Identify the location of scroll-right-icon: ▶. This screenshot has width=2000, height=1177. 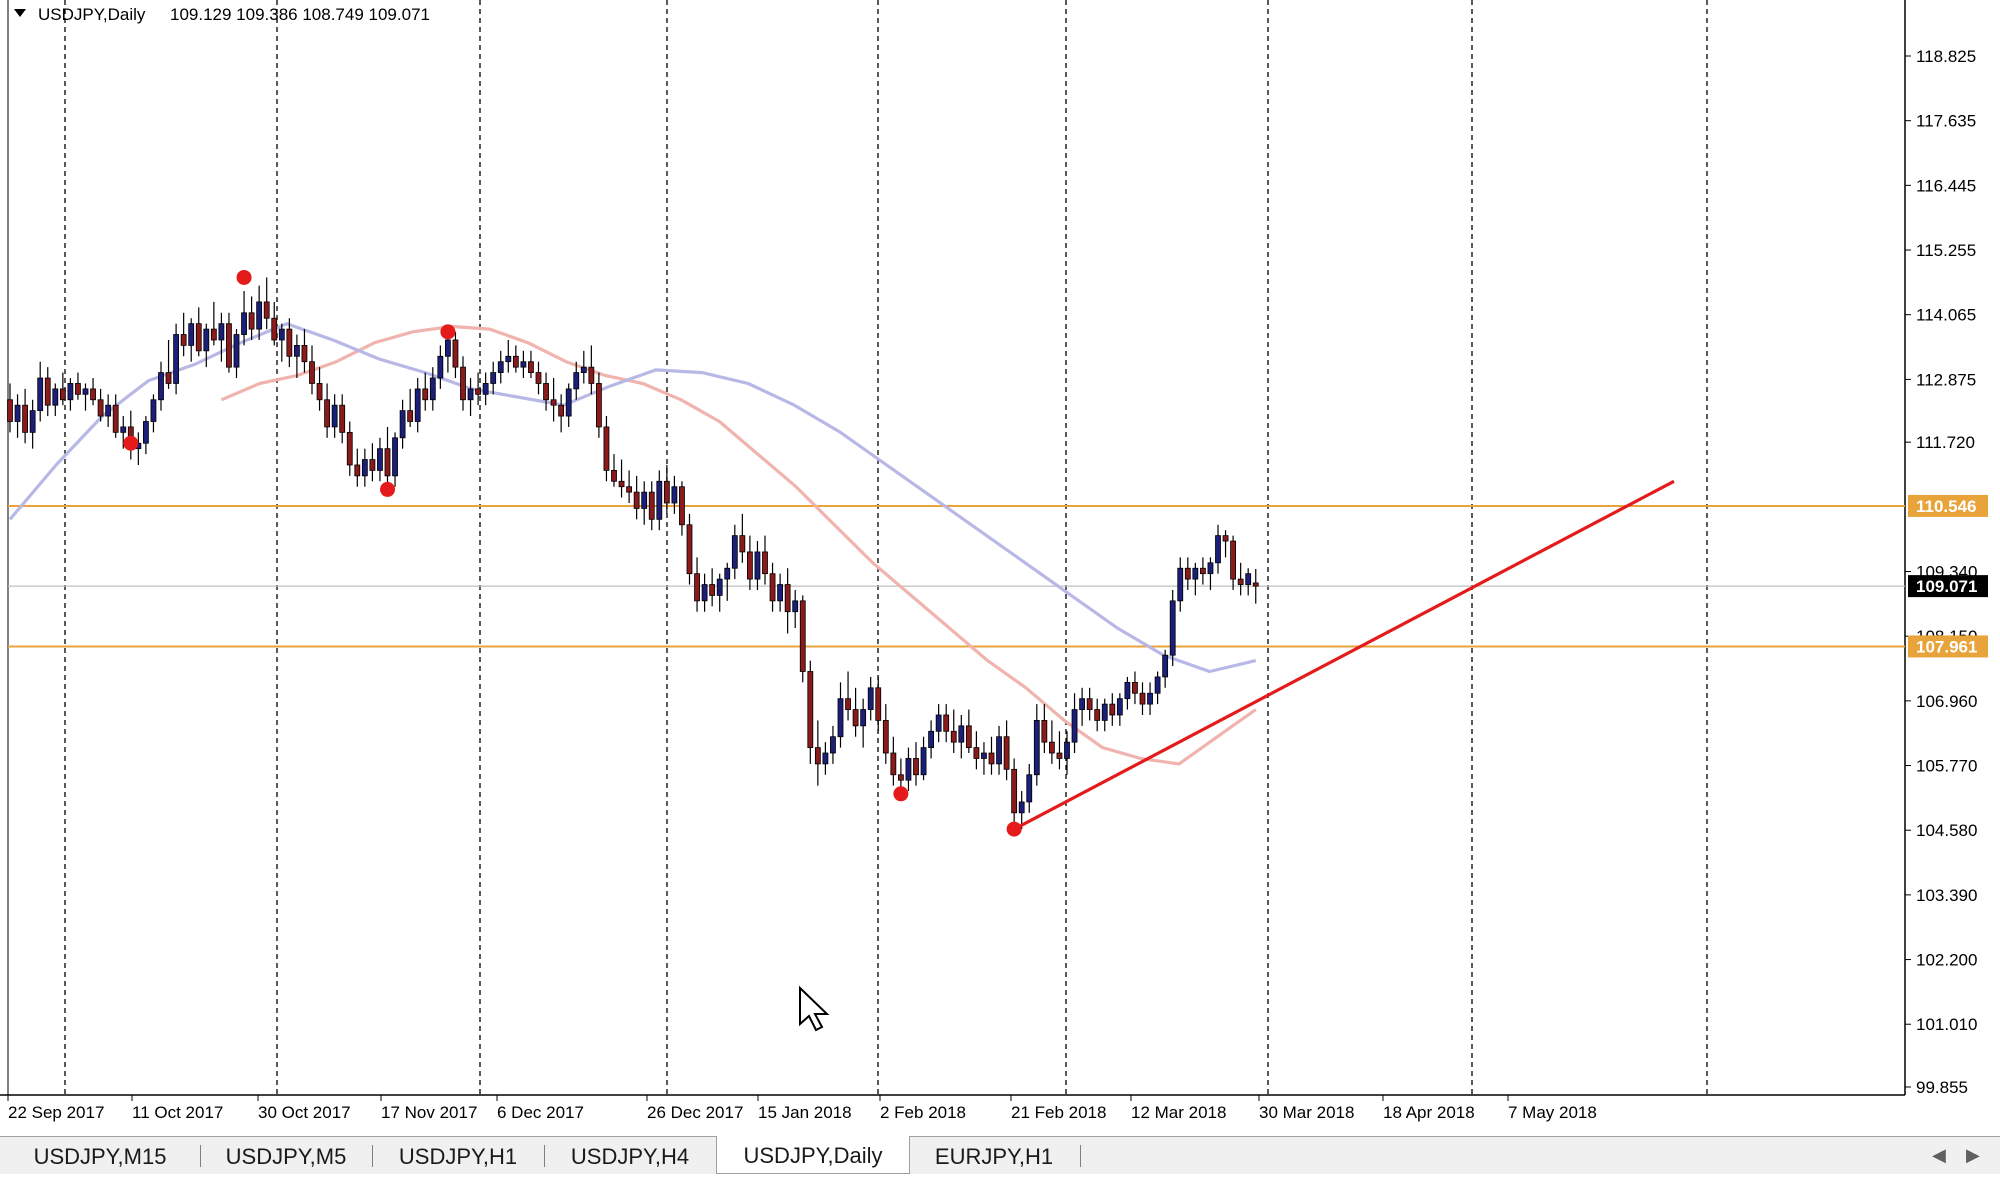
(1973, 1155).